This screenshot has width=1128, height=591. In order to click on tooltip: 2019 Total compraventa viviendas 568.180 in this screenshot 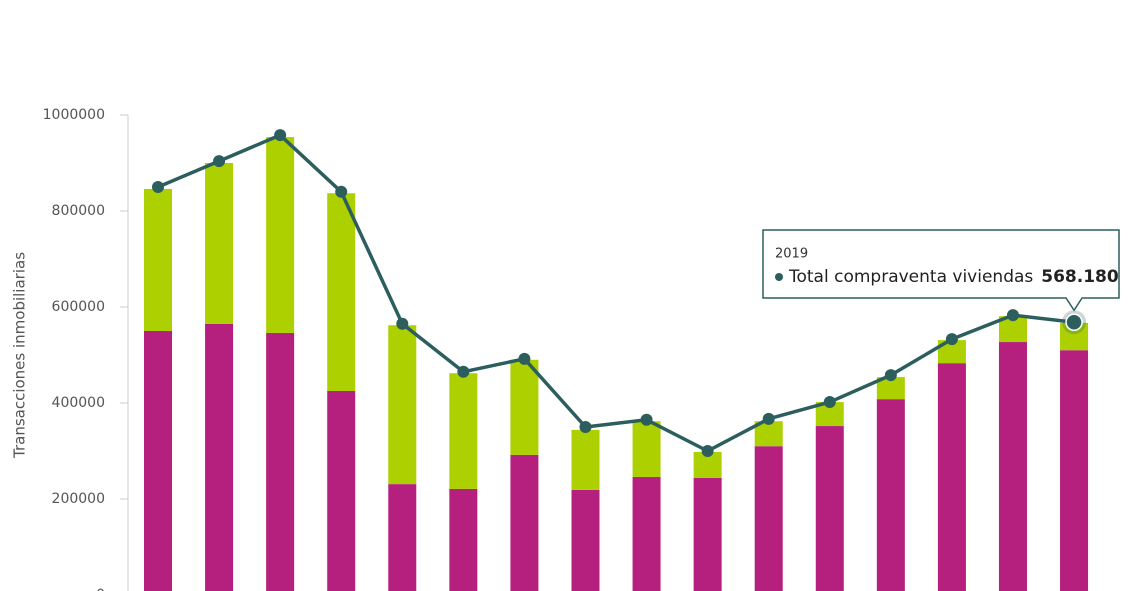, I will do `click(941, 270)`.